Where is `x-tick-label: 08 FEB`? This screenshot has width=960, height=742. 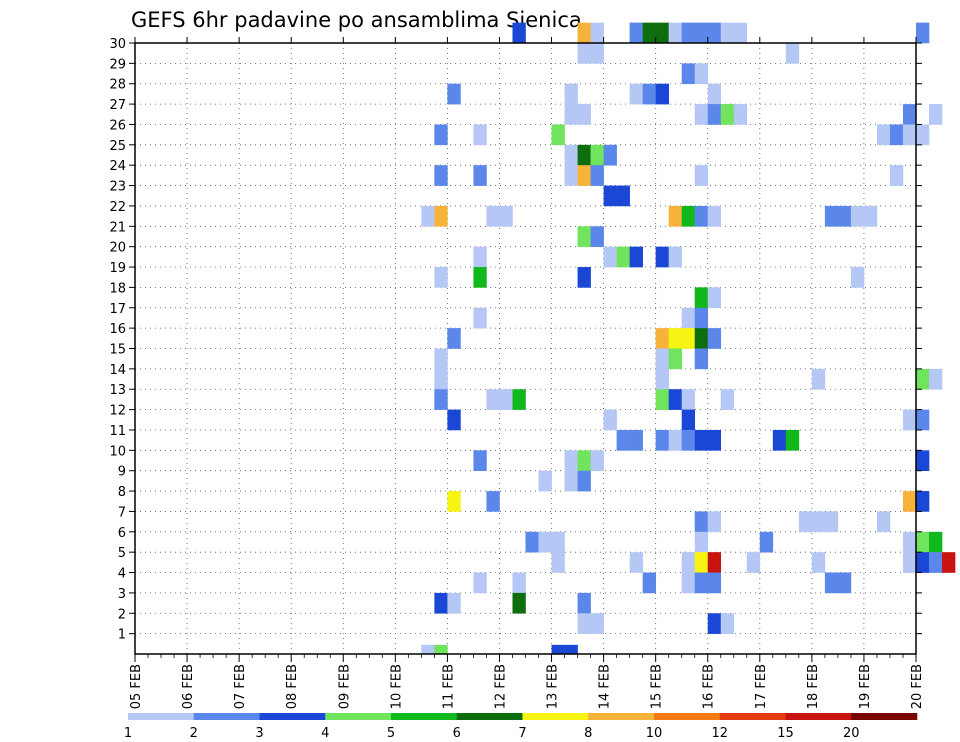
x-tick-label: 08 FEB is located at coordinates (292, 686).